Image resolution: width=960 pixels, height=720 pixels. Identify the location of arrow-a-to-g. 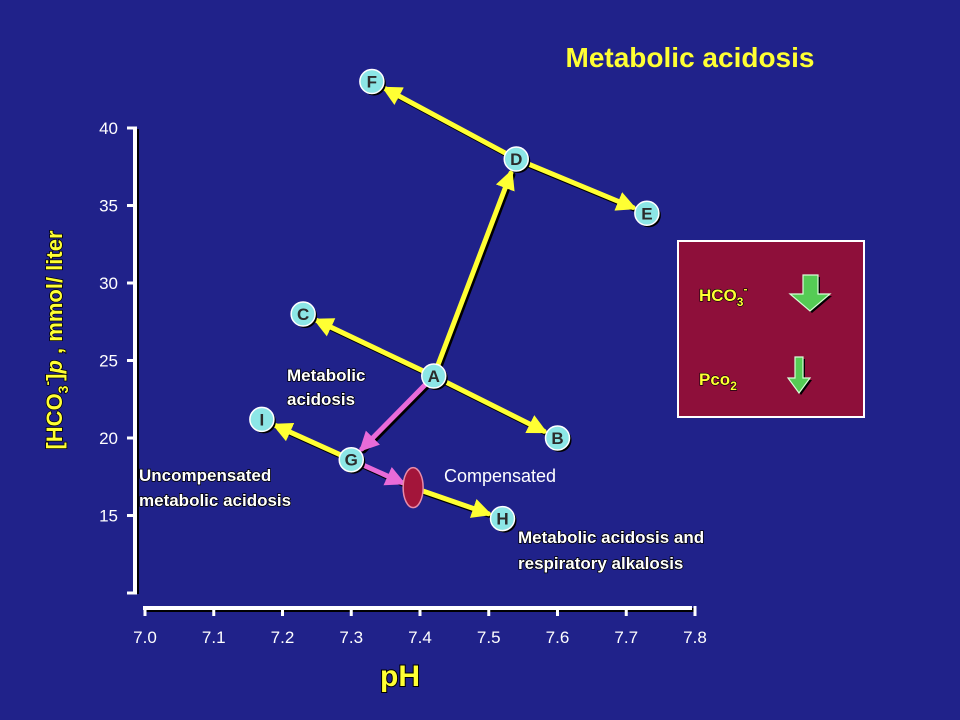
(394, 415).